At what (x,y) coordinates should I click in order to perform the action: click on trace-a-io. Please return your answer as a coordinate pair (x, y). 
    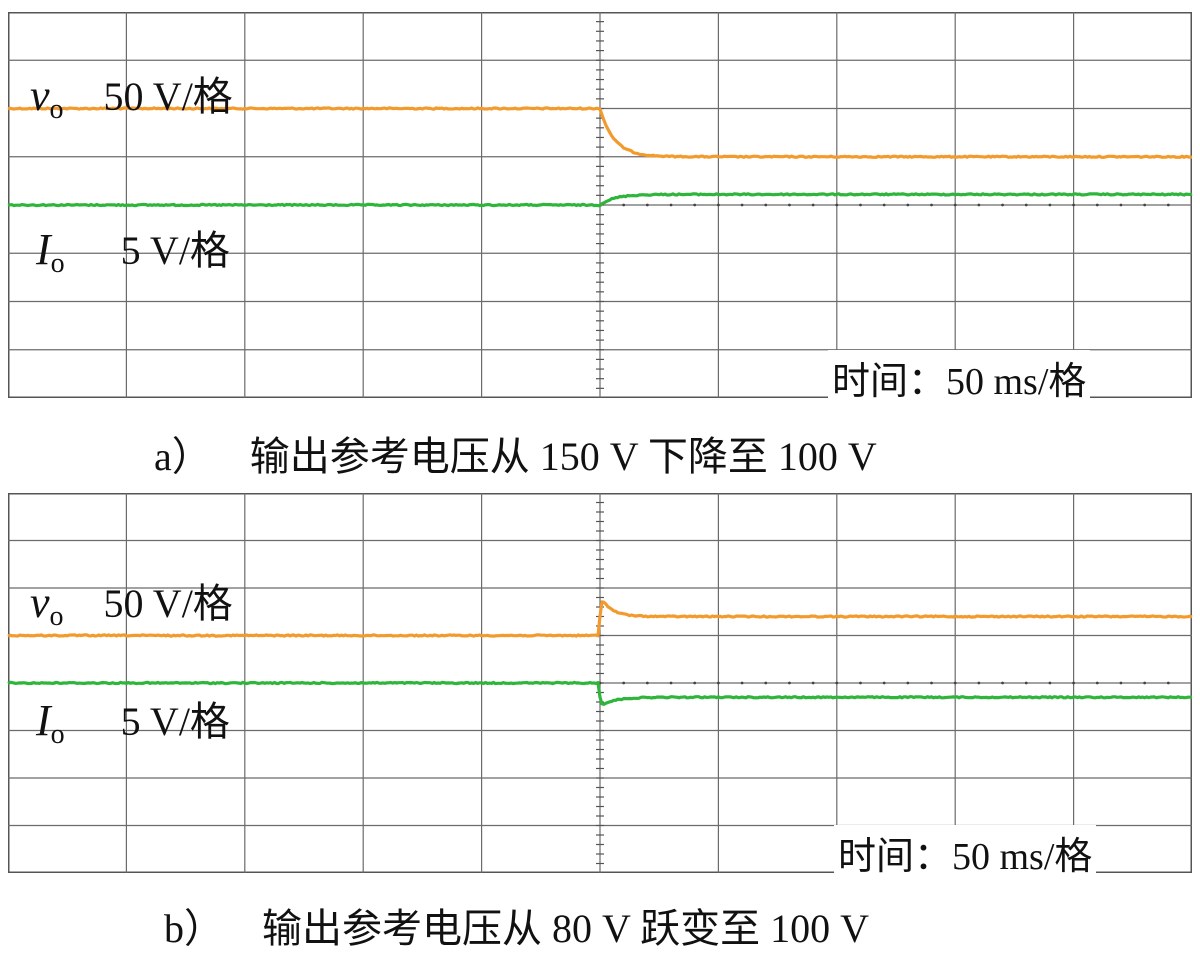
    Looking at the image, I should click on (600, 200).